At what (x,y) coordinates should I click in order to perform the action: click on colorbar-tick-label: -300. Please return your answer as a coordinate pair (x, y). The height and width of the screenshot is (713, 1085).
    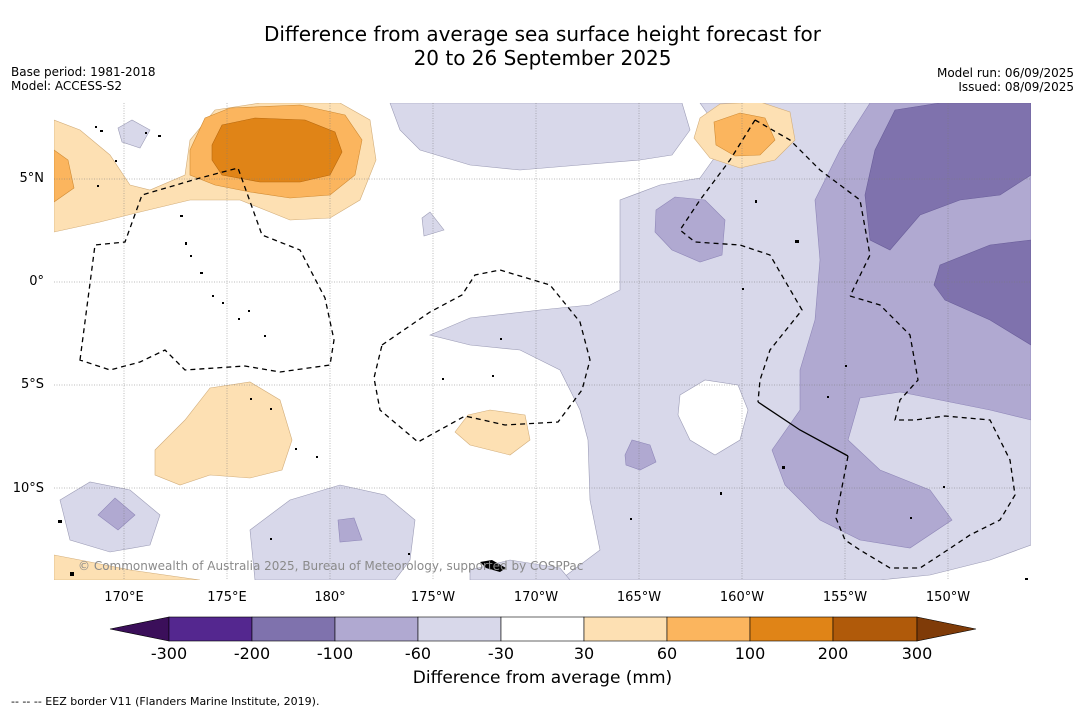
    Looking at the image, I should click on (169, 653).